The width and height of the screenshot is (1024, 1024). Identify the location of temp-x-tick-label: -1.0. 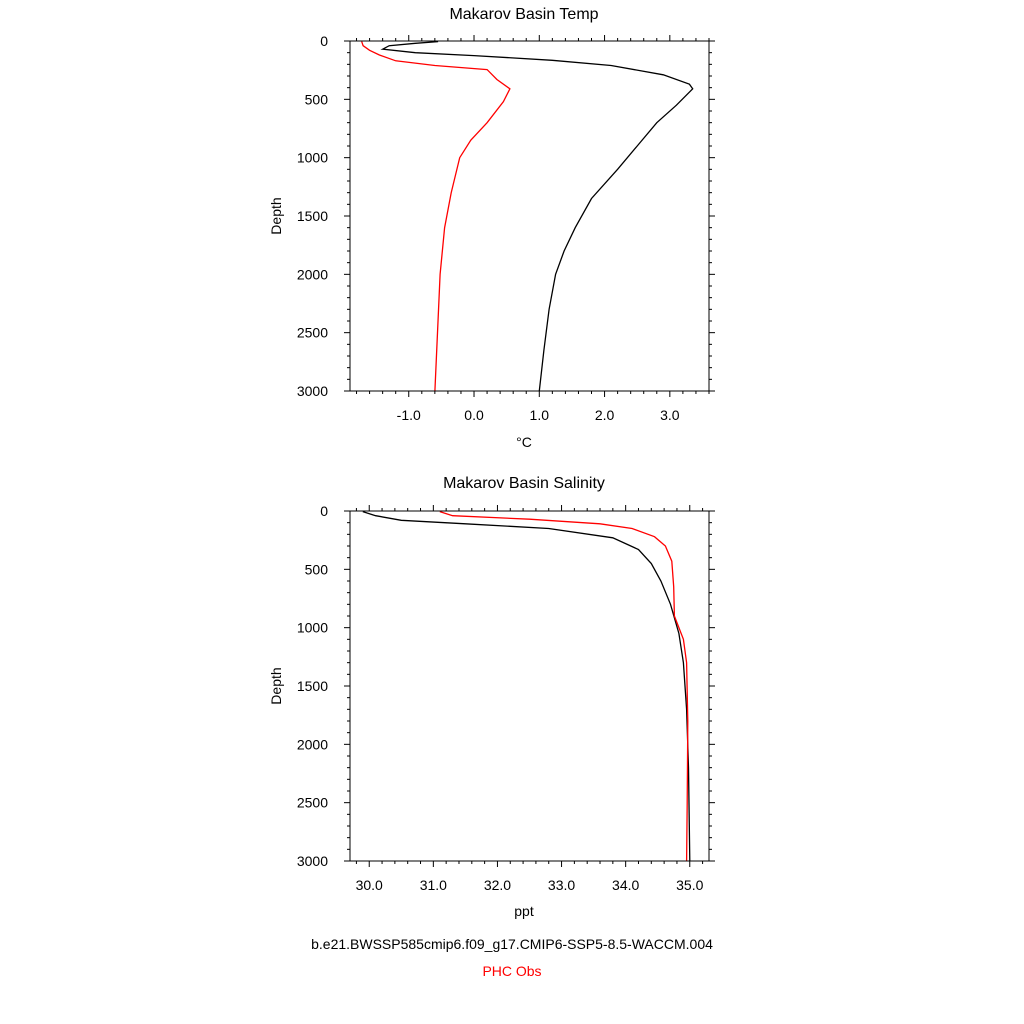
(409, 415).